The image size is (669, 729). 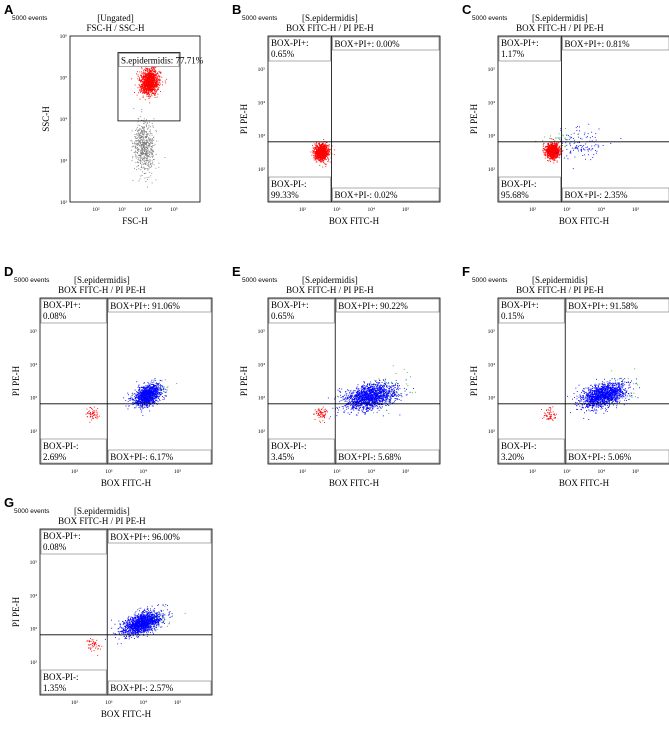 I want to click on x-axis-label: BOX FITC-H, so click(x=354, y=221).